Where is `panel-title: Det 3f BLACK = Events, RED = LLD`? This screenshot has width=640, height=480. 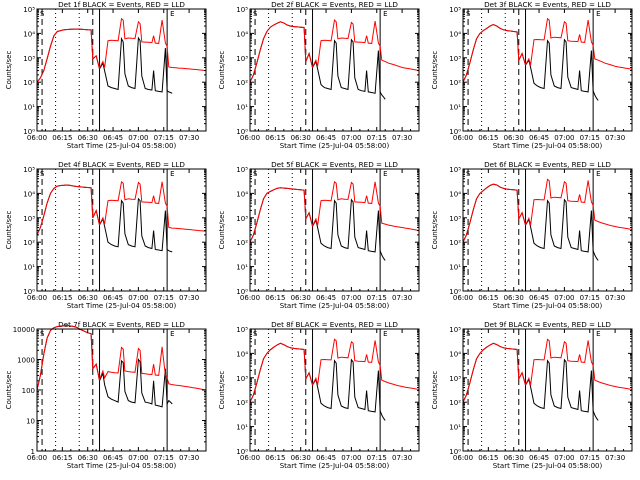 panel-title: Det 3f BLACK = Events, RED = LLD is located at coordinates (547, 4).